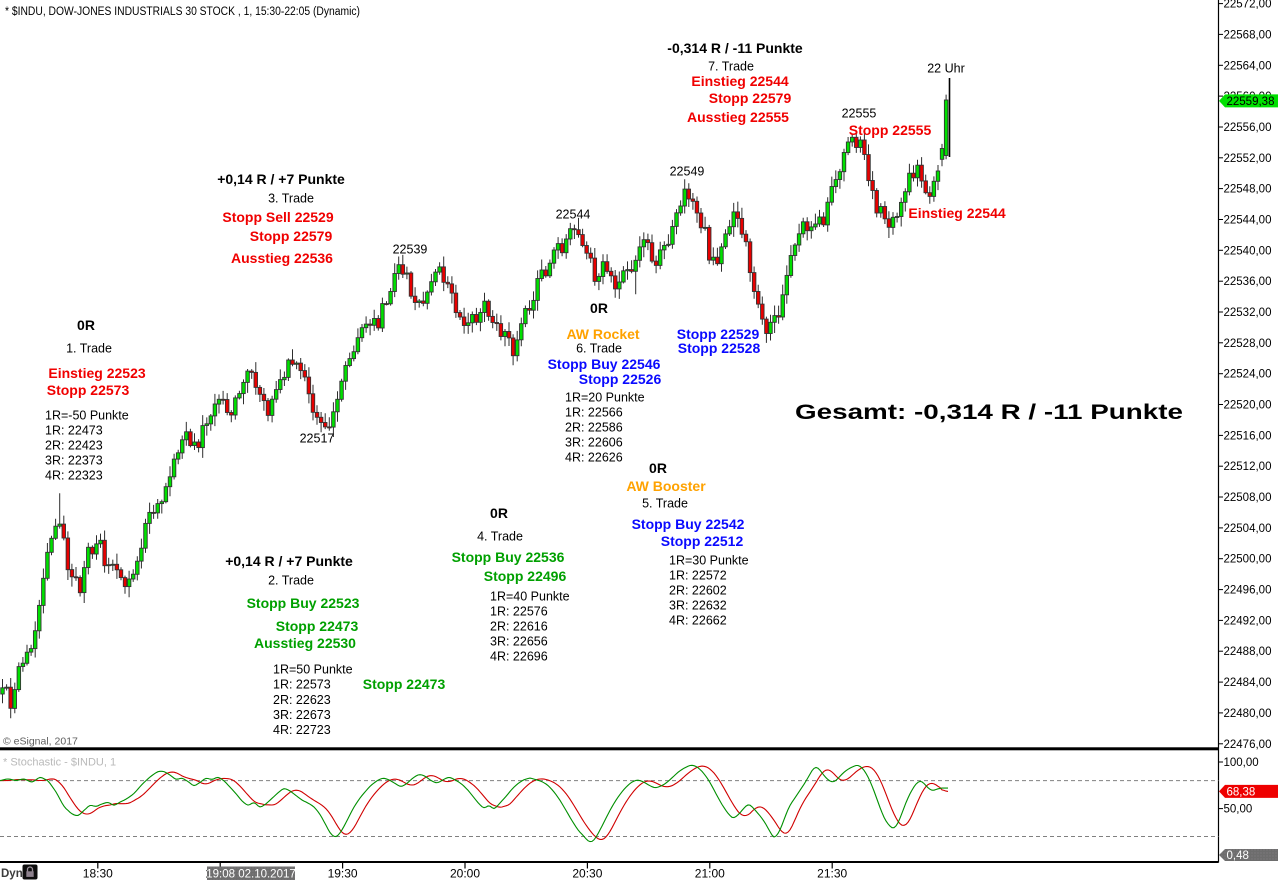 The image size is (1278, 886). I want to click on svg-text: 4R: 22723, so click(302, 730).